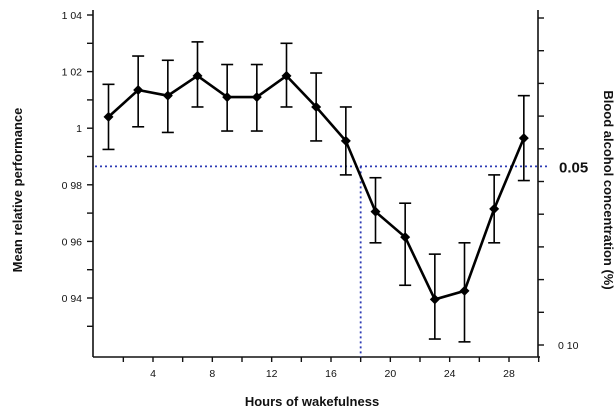 Image resolution: width=616 pixels, height=412 pixels. Describe the element at coordinates (272, 374) in the screenshot. I see `x-tick-label: 12` at that location.